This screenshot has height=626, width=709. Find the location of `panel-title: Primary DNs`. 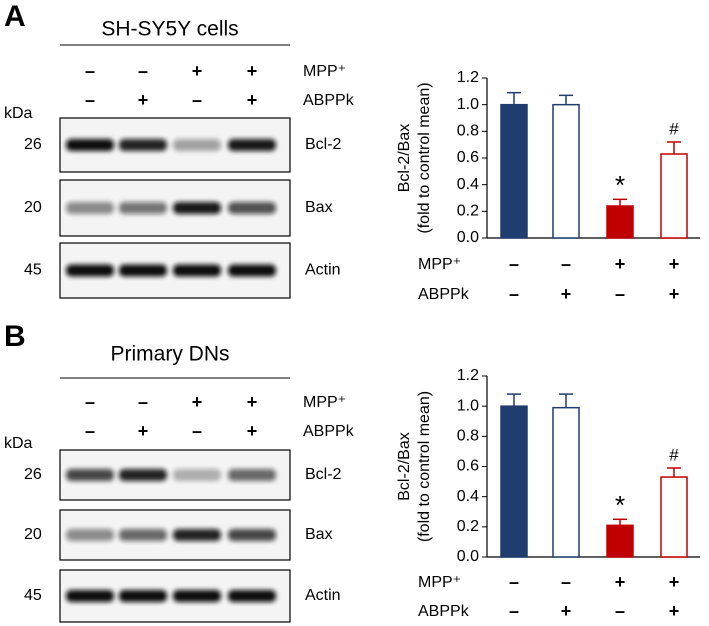

panel-title: Primary DNs is located at coordinates (170, 354).